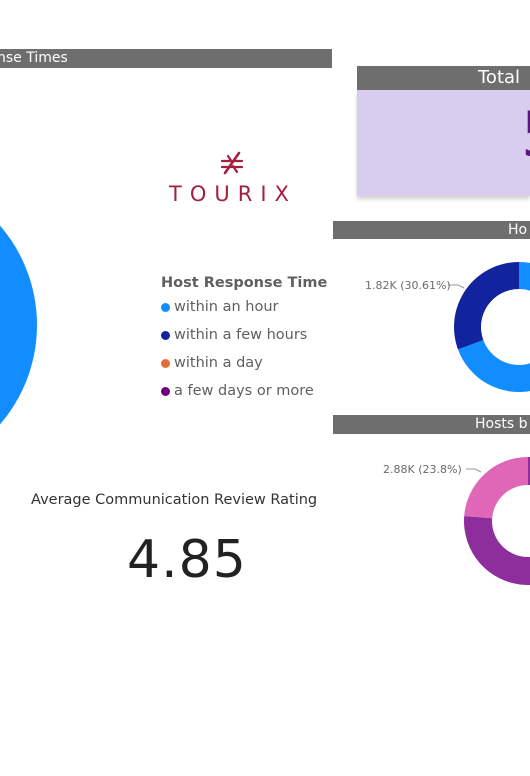 The image size is (530, 776). I want to click on response-times-header: nse Times, so click(166, 58).